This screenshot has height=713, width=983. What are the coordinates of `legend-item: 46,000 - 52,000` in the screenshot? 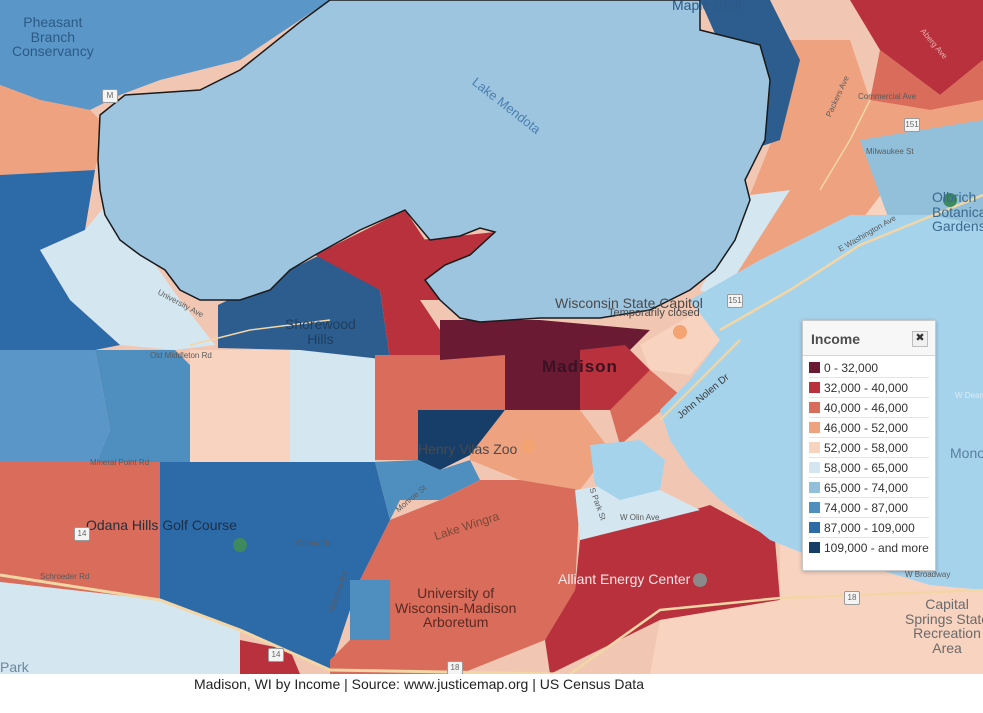 It's located at (869, 428).